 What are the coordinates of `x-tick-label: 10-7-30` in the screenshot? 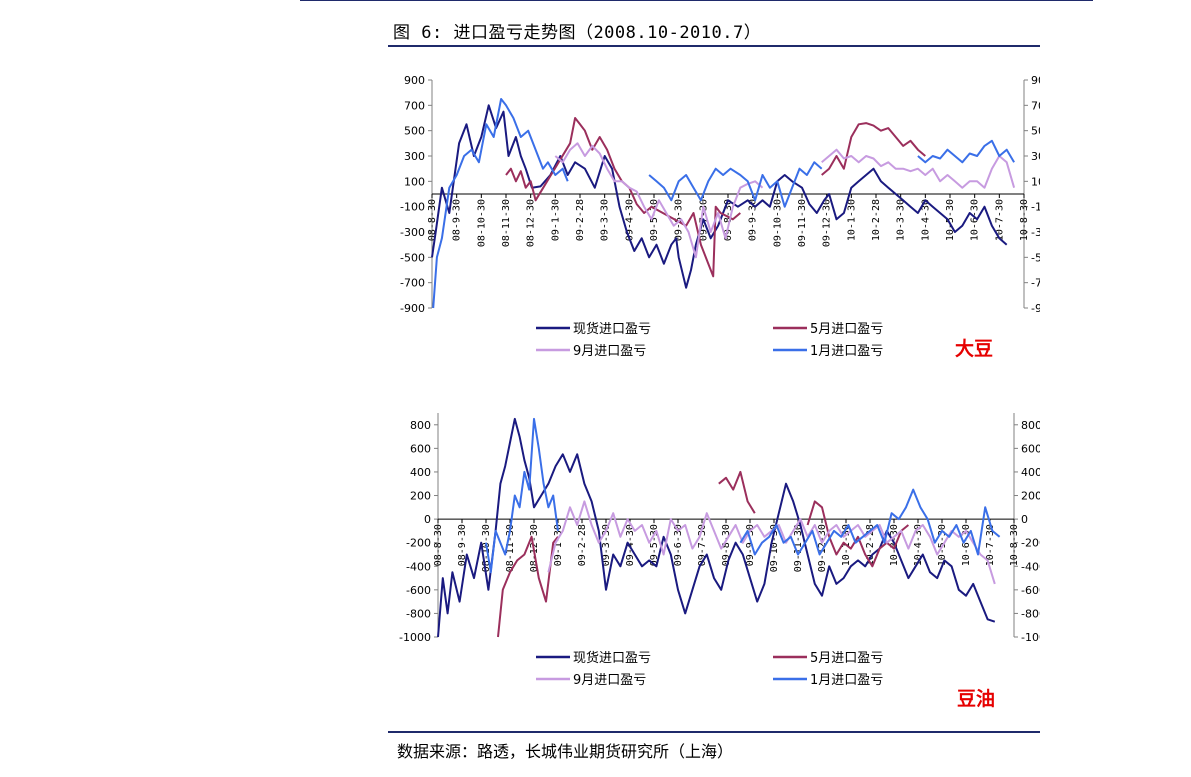 It's located at (990, 545).